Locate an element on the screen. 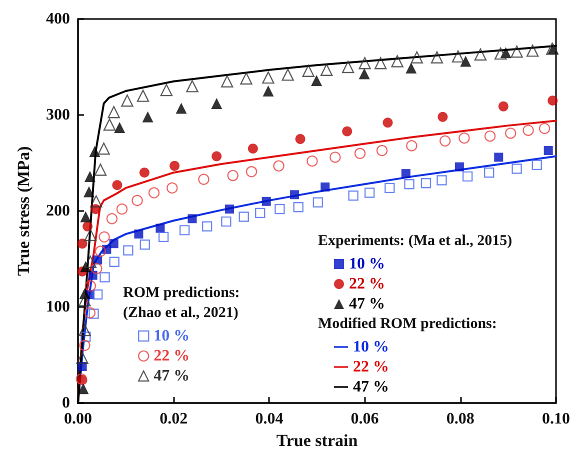 The image size is (580, 454). y-tick-label: 400 is located at coordinates (58, 19).